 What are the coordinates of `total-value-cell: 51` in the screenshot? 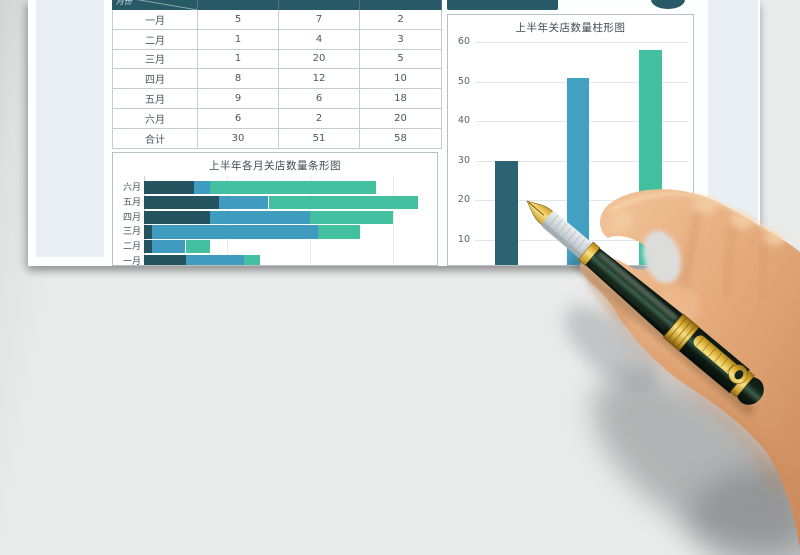 It's located at (319, 138).